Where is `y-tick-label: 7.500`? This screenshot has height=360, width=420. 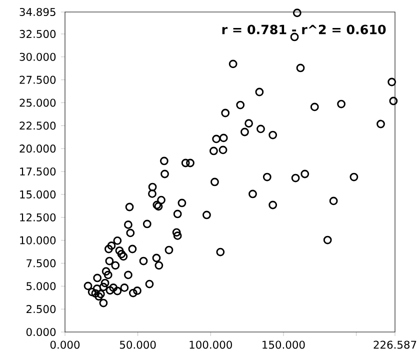
y-tick-label: 7.500 is located at coordinates (41, 263).